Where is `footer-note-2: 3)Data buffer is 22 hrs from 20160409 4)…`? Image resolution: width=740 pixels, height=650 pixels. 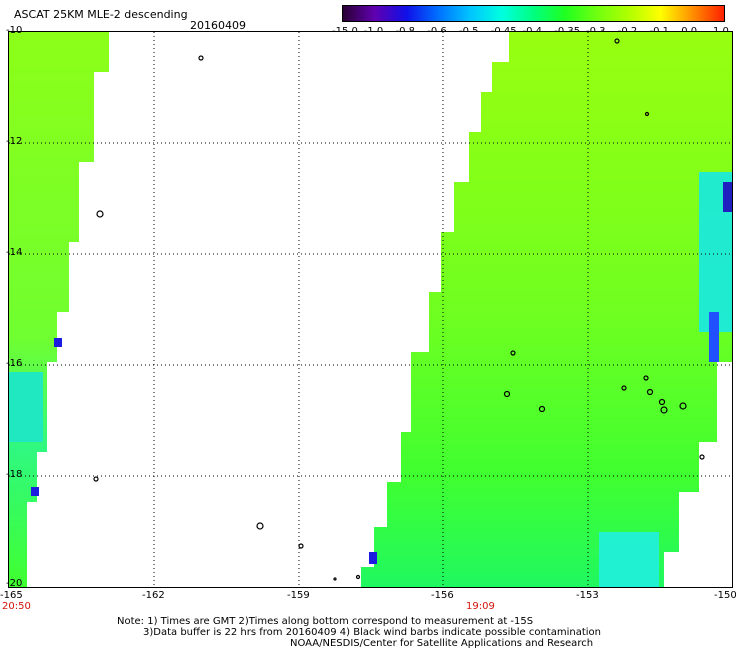 footer-note-2: 3)Data buffer is 22 hrs from 20160409 4)… is located at coordinates (372, 632).